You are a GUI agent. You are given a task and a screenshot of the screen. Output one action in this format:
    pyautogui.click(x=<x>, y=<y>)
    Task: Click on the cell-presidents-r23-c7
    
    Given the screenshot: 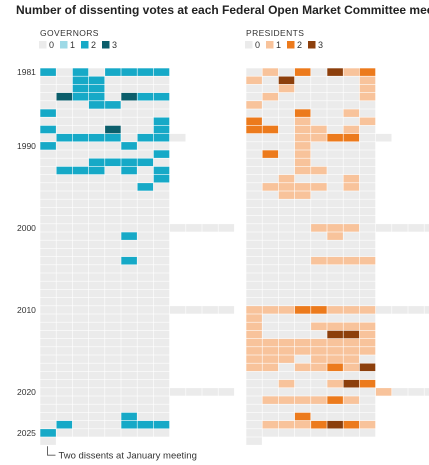 What is the action you would take?
    pyautogui.click(x=367, y=260)
    